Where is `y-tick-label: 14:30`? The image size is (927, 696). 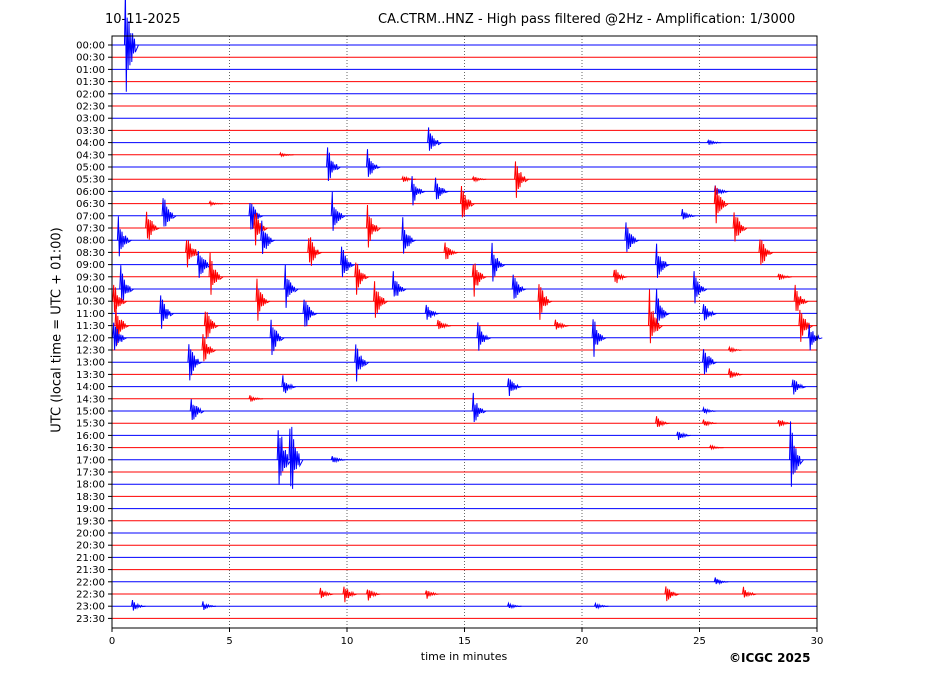 y-tick-label: 14:30 is located at coordinates (90, 399).